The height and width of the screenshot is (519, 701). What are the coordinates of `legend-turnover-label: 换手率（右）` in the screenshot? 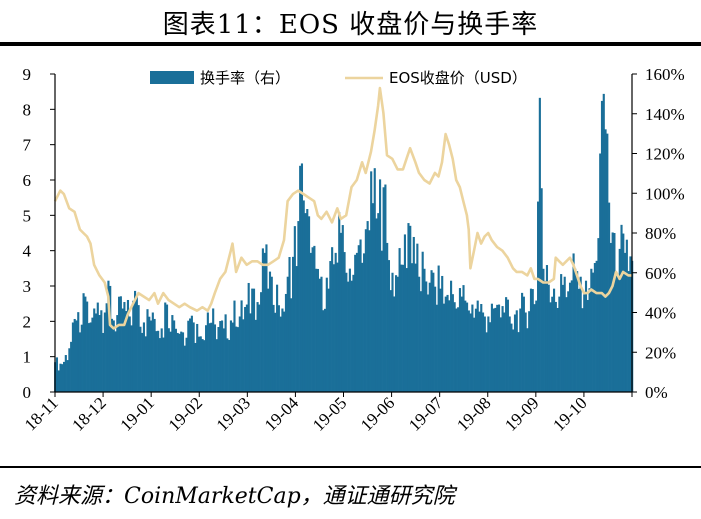 It's located at (245, 78).